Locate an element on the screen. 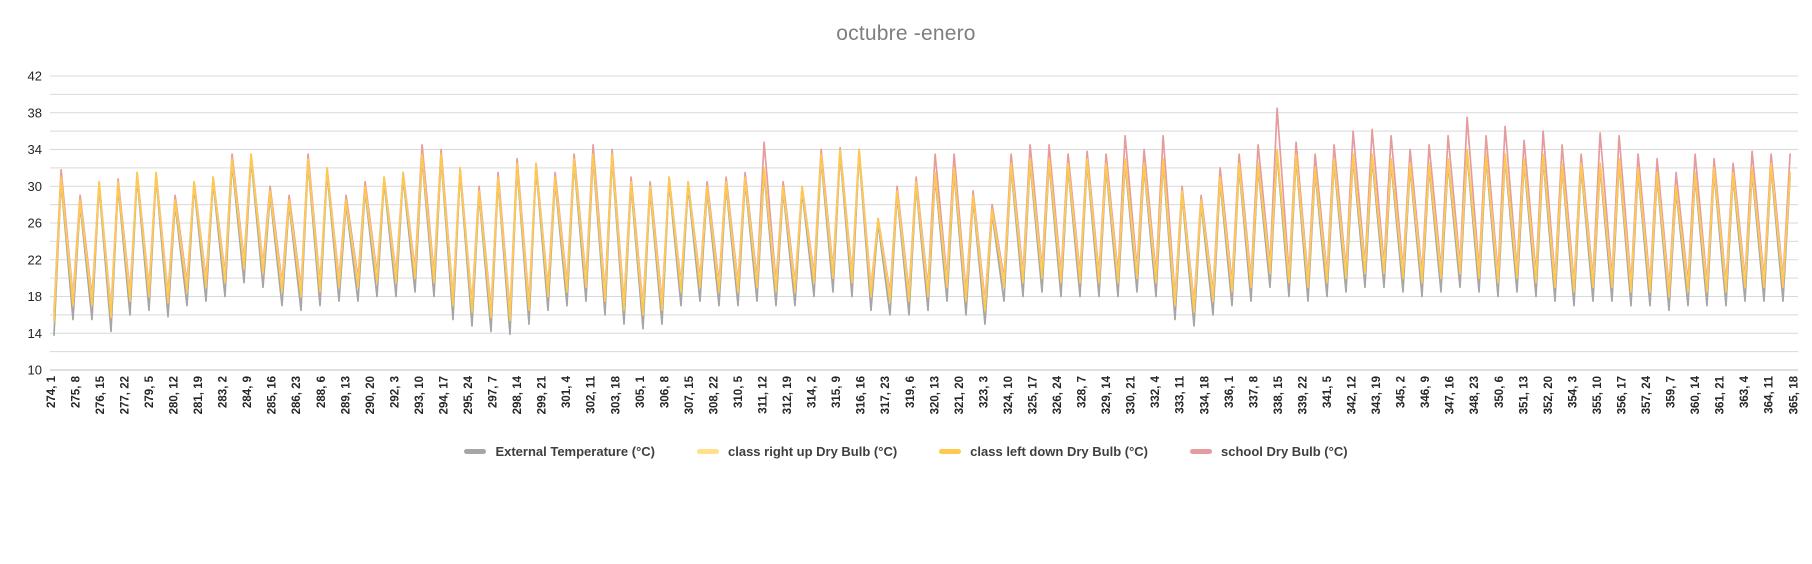 The width and height of the screenshot is (1812, 564). x-tick-label: 315, 9 is located at coordinates (837, 392).